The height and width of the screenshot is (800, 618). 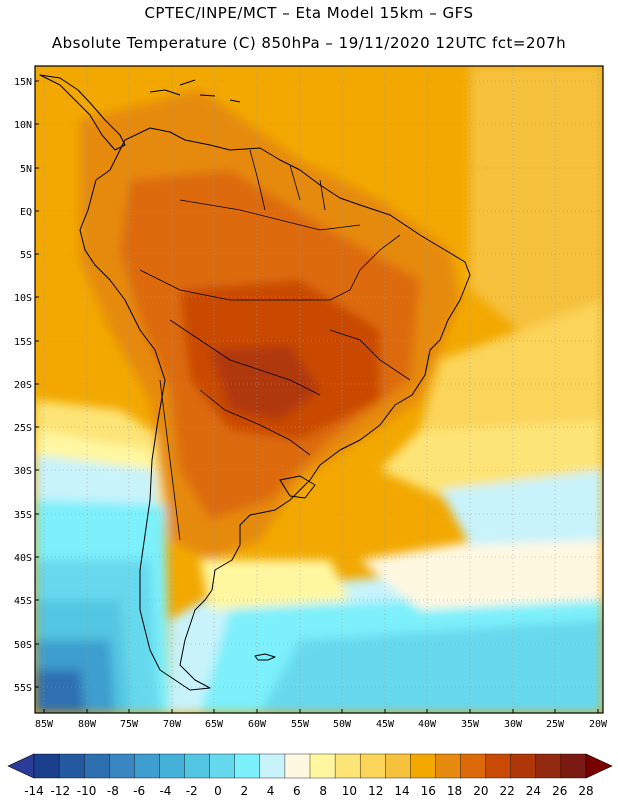 I want to click on lon-label: 35W, so click(x=470, y=724).